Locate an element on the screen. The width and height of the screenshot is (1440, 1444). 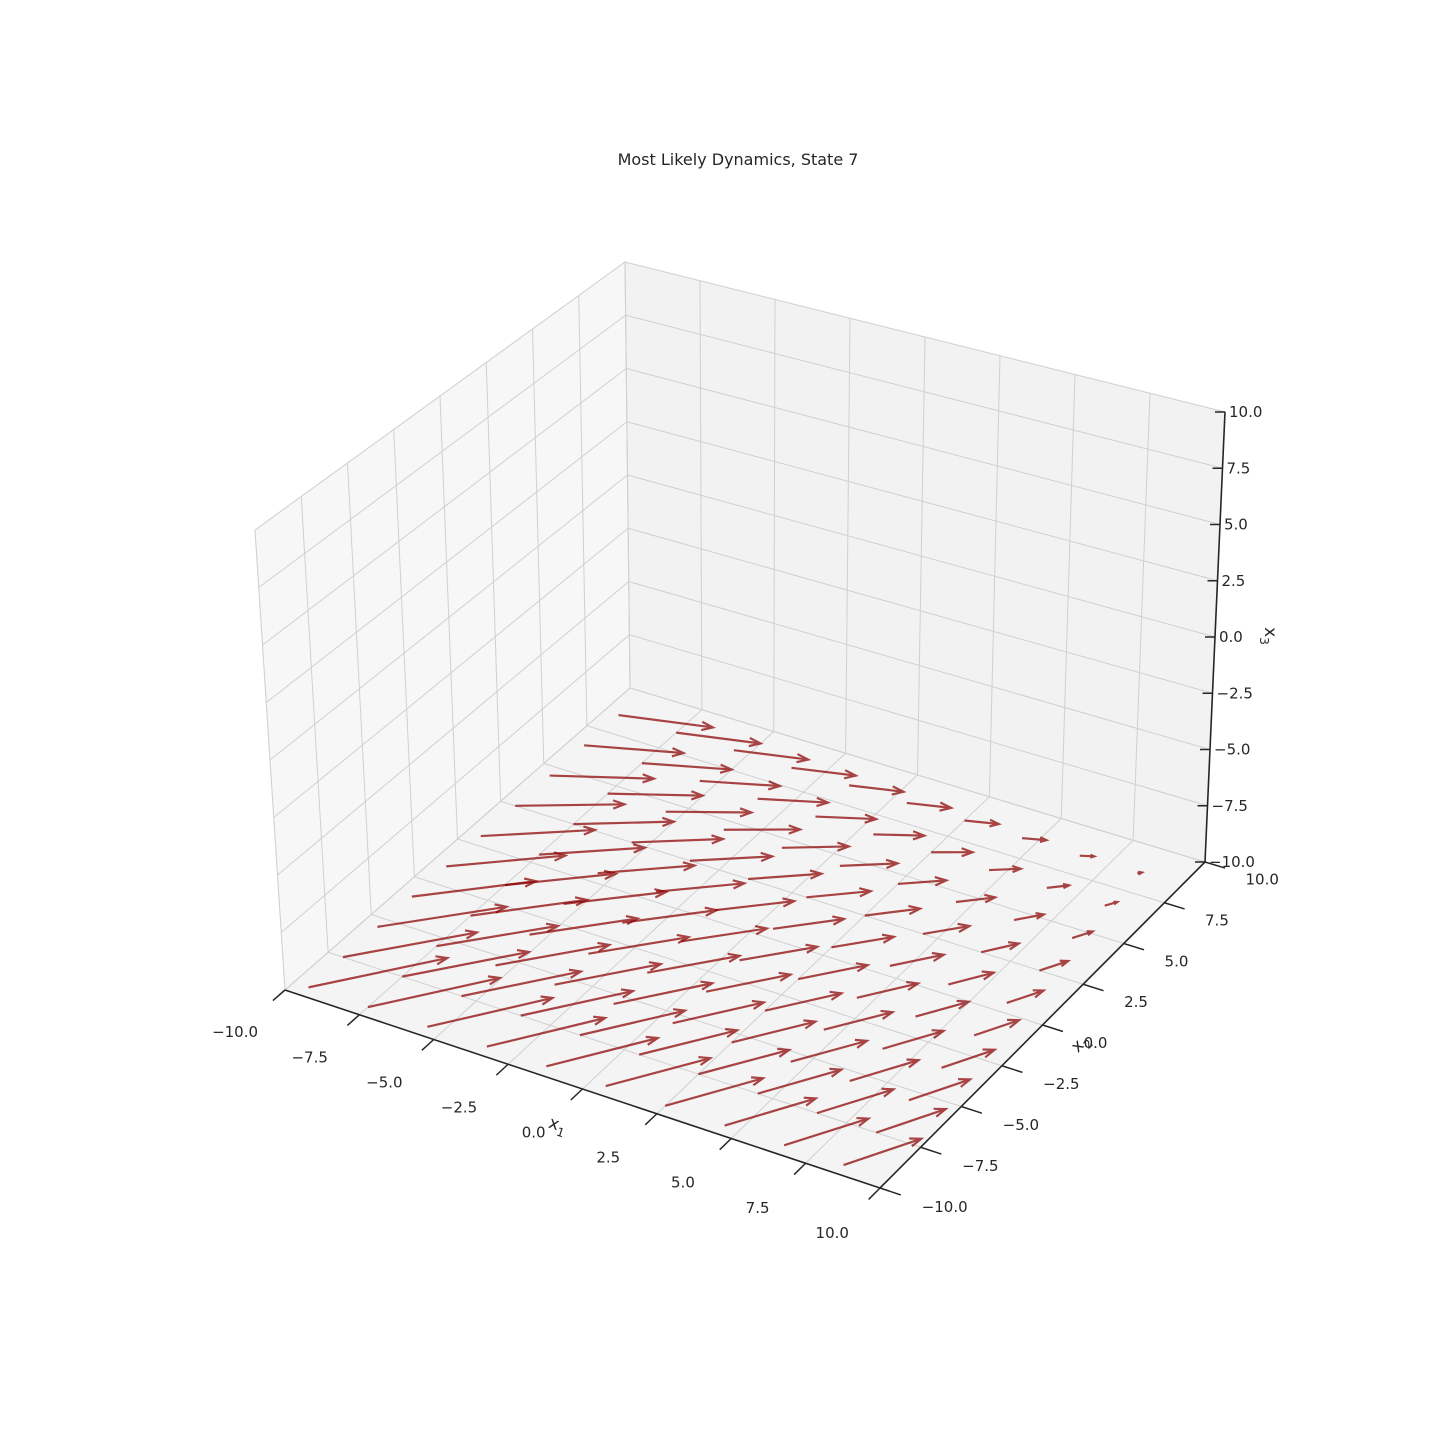
x-tick-label: −2.5 is located at coordinates (459, 1107).